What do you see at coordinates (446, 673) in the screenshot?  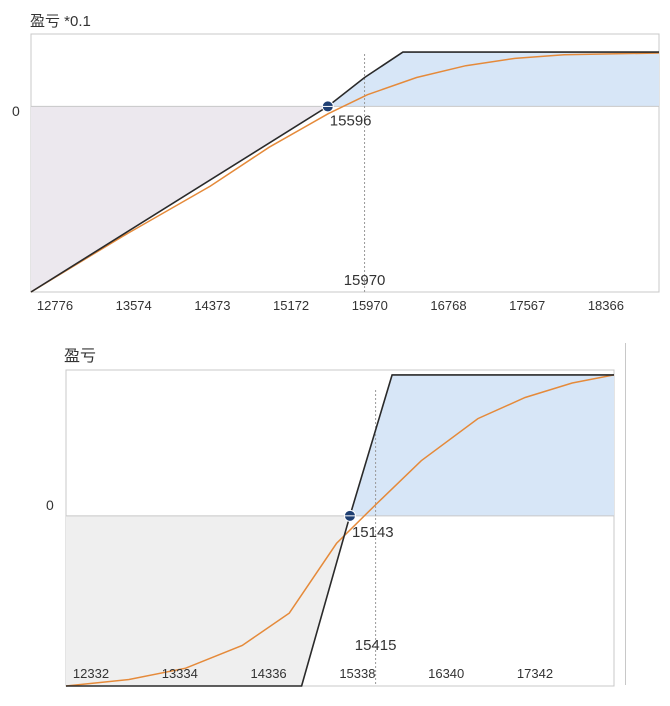 I see `x-tick-label: 16340` at bounding box center [446, 673].